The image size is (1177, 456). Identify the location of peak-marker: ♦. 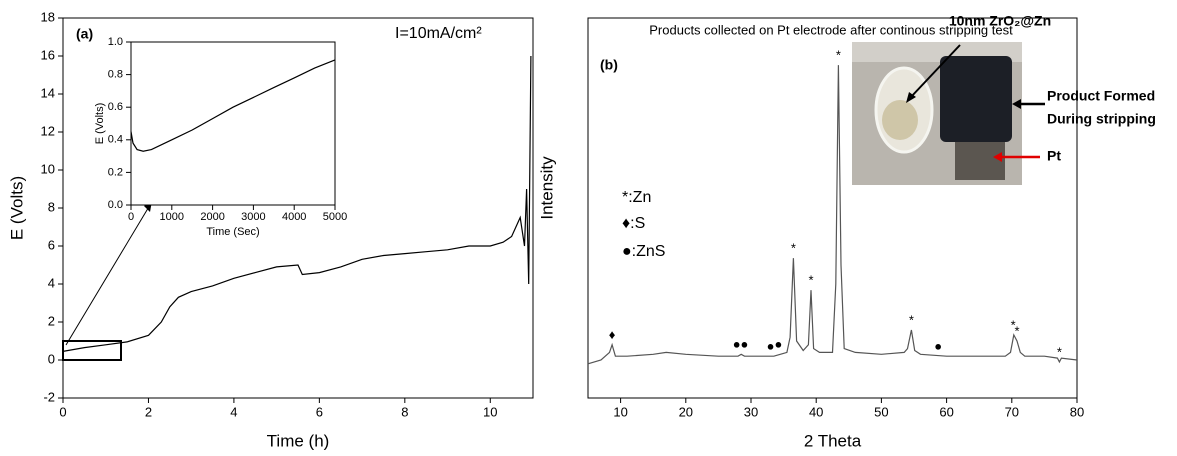
(612, 334).